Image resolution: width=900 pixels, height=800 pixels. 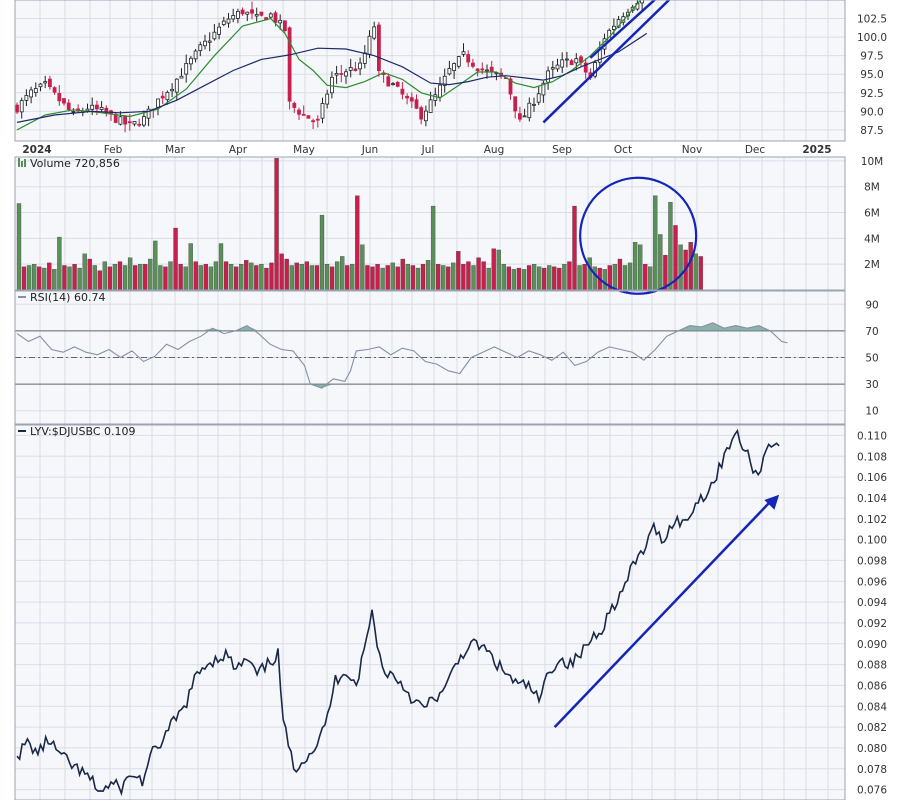 What do you see at coordinates (872, 582) in the screenshot?
I see `ratio-y-tick: 0.096` at bounding box center [872, 582].